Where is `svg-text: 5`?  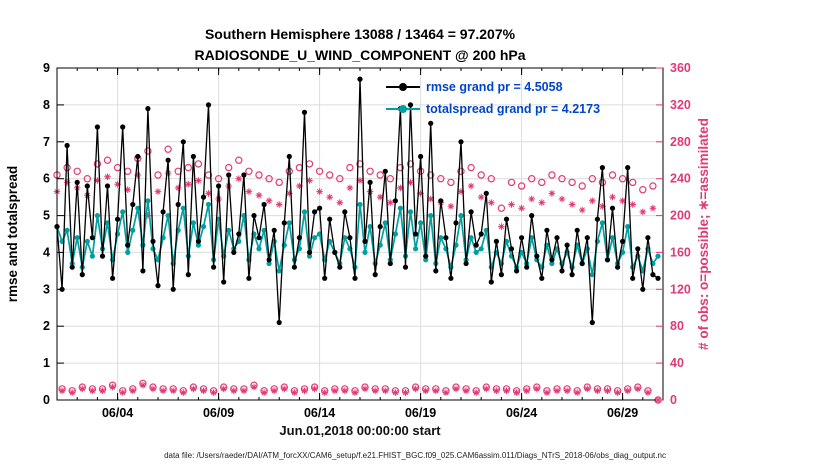
svg-text: 5 is located at coordinates (46, 216).